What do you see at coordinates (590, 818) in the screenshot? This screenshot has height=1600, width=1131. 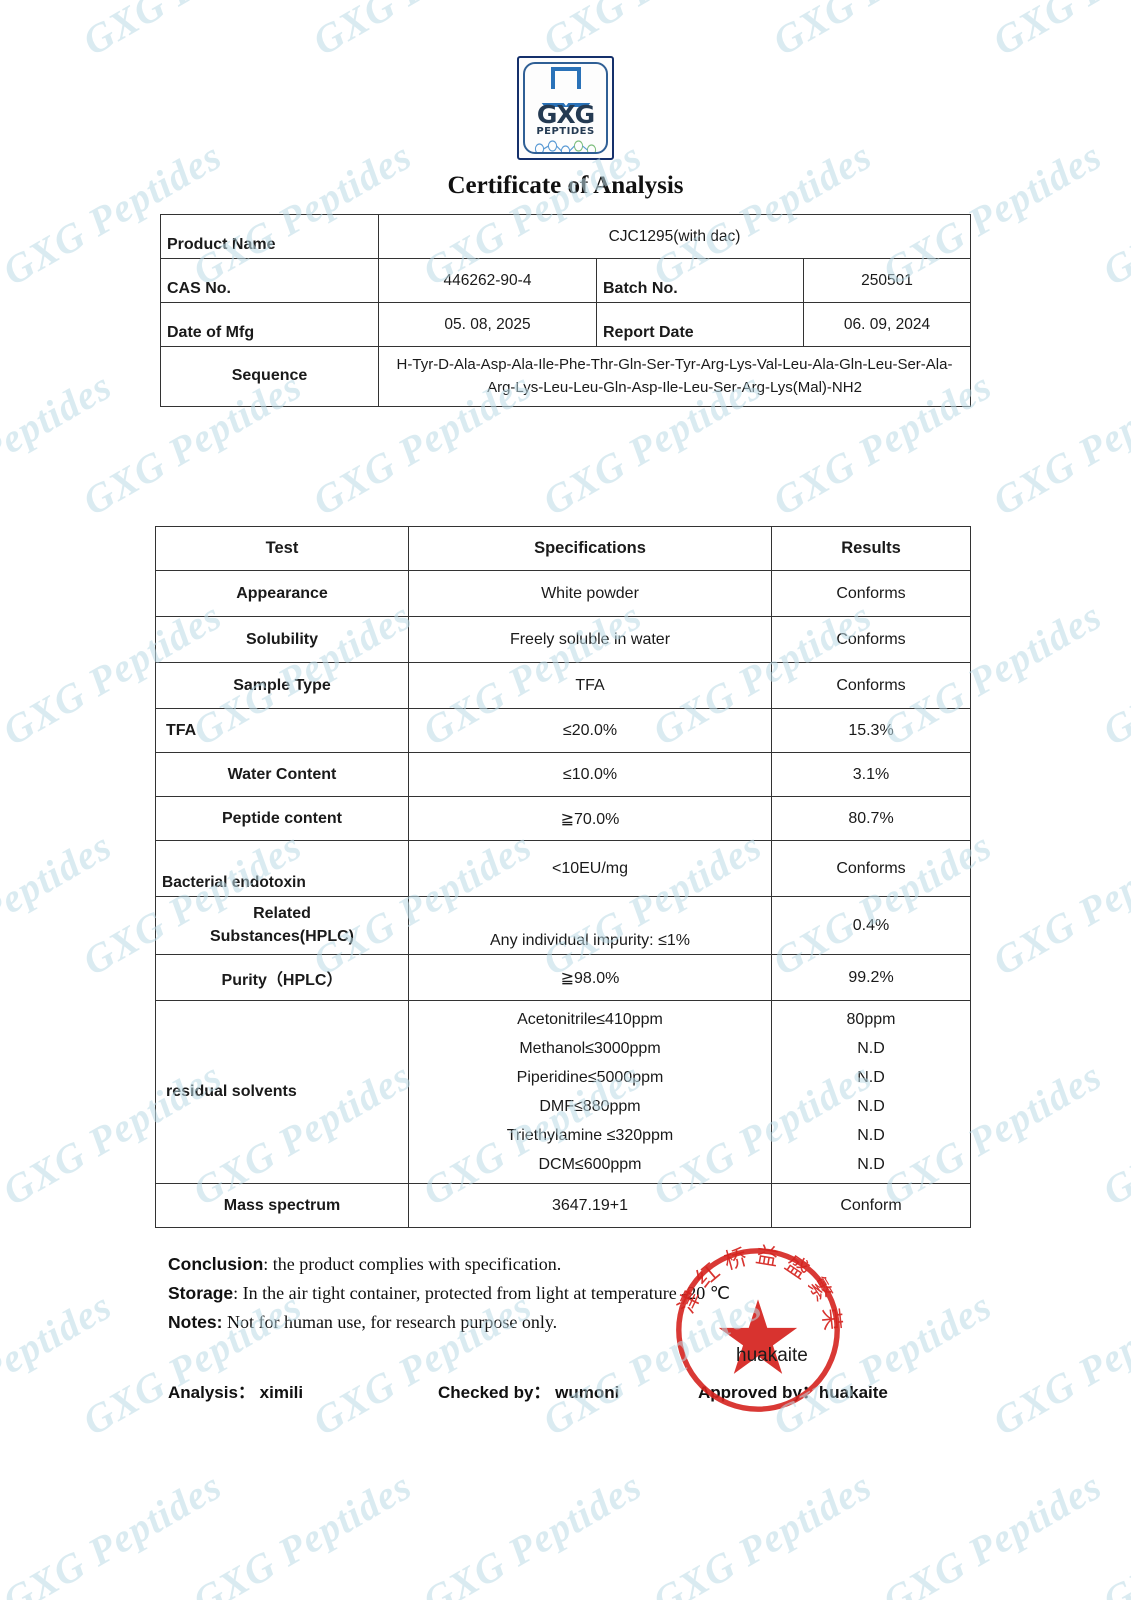 I see `row-spec-peptide-content: ≧70.0%` at bounding box center [590, 818].